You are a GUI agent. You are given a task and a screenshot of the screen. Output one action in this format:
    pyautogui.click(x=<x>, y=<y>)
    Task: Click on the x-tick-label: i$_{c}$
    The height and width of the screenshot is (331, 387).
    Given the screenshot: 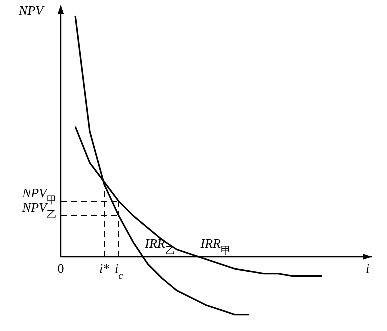 What is the action you would take?
    pyautogui.click(x=119, y=271)
    